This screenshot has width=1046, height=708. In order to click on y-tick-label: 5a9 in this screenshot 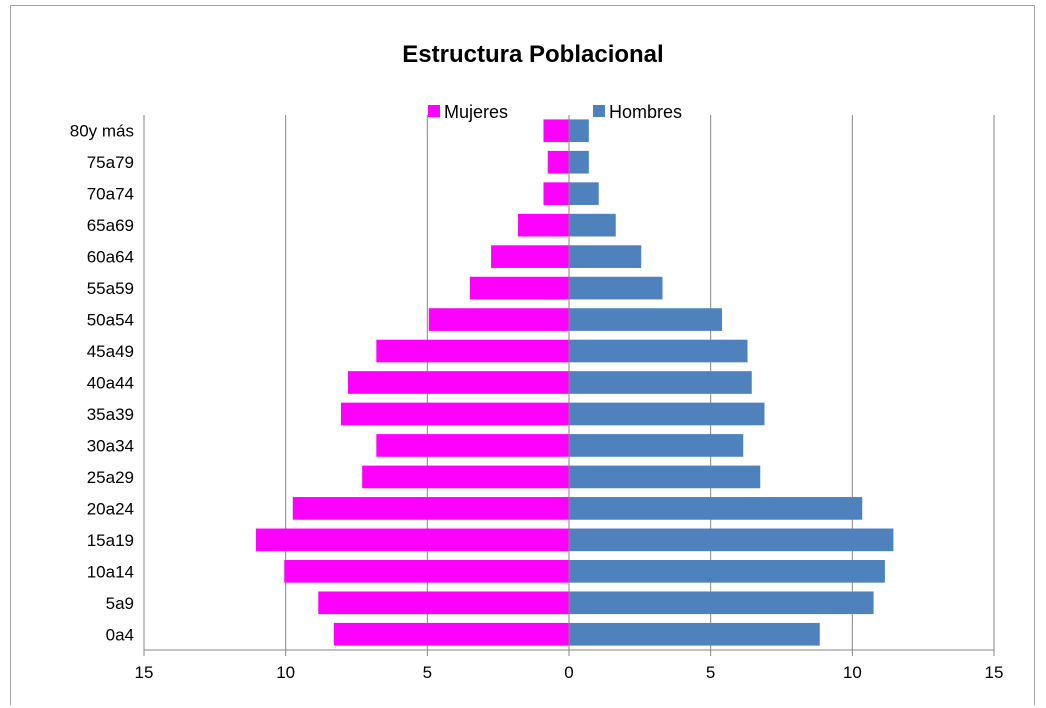, I will do `click(120, 603)`.